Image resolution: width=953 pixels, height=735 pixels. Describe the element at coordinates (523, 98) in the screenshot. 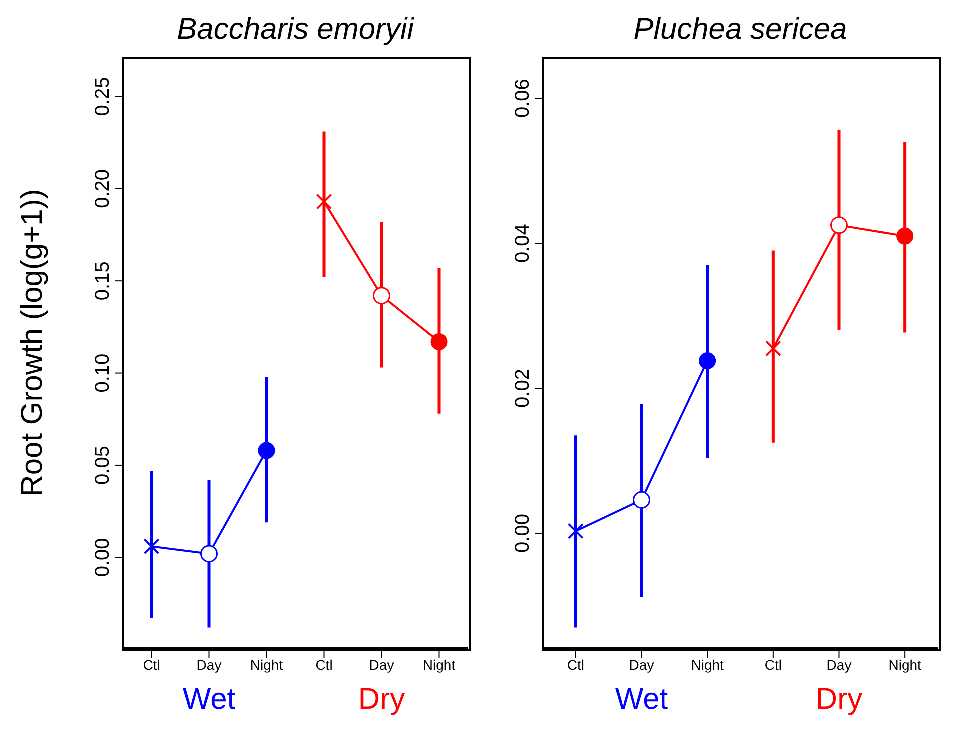

I see `y-tick-label: 0.06` at that location.